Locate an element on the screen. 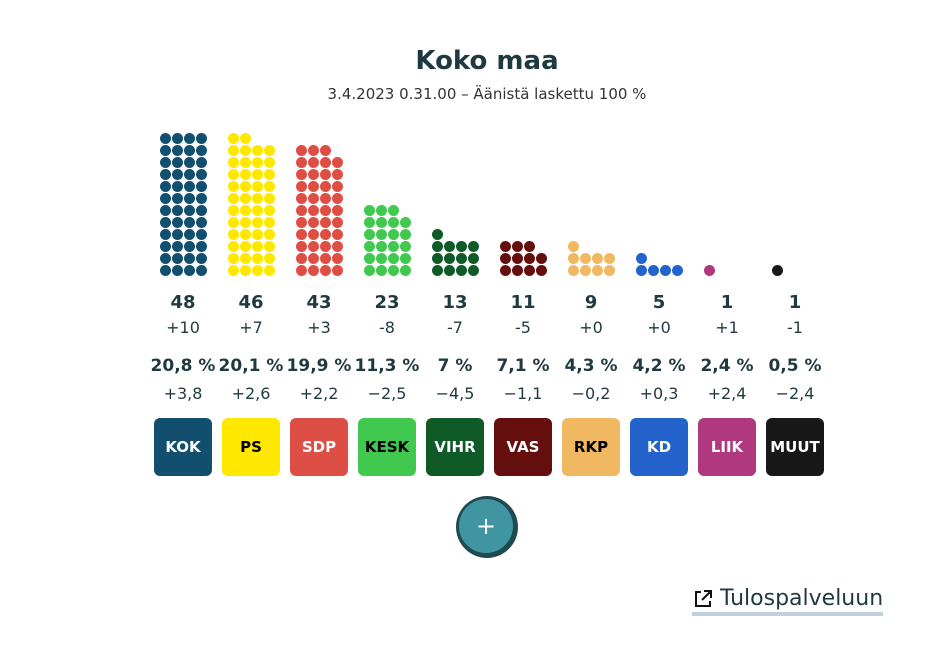 The image size is (931, 653). party-badge: RKP is located at coordinates (591, 447).